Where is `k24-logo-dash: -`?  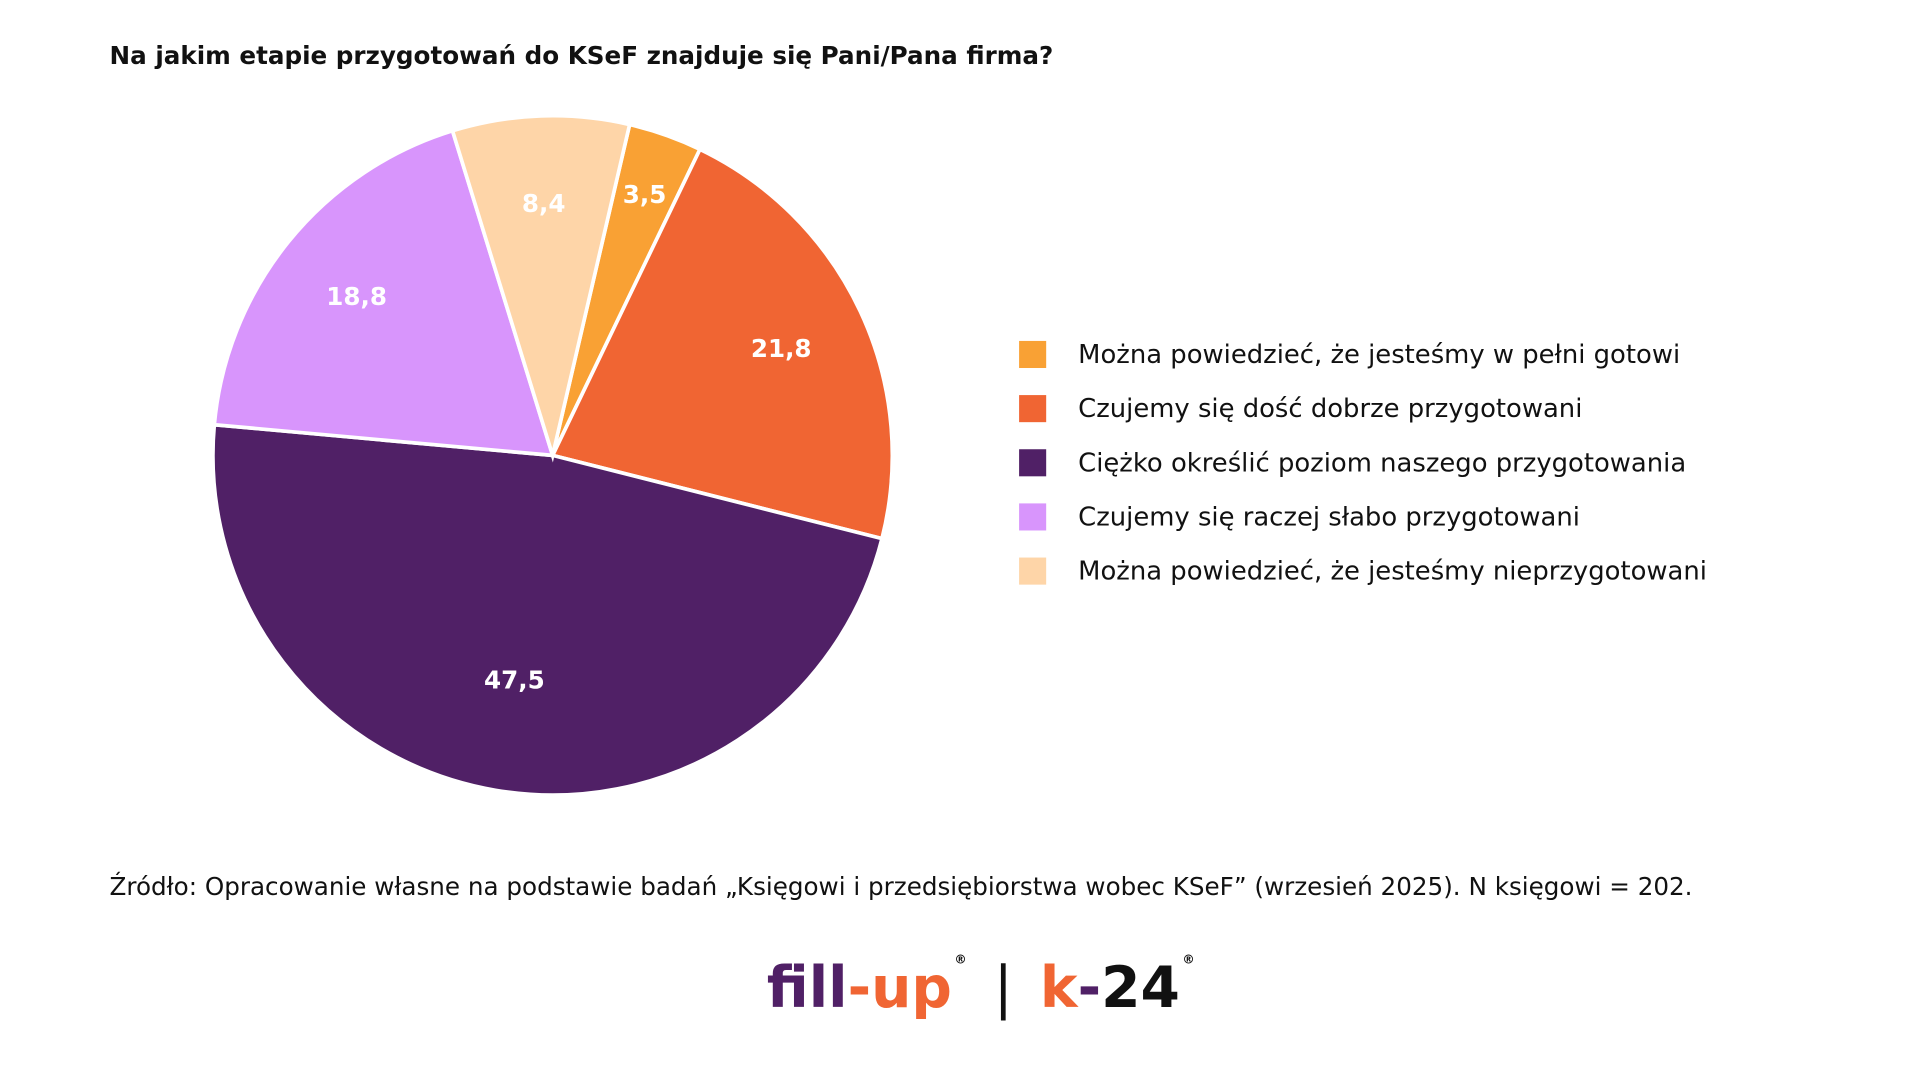 k24-logo-dash: - is located at coordinates (1089, 987).